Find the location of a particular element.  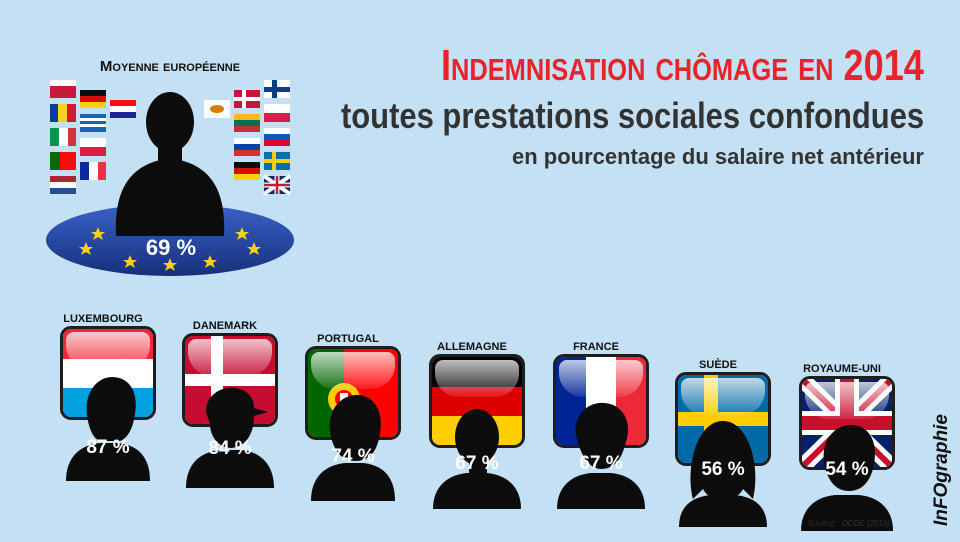

bar-allemagne: Allemagne 67 % is located at coordinates (472, 425).